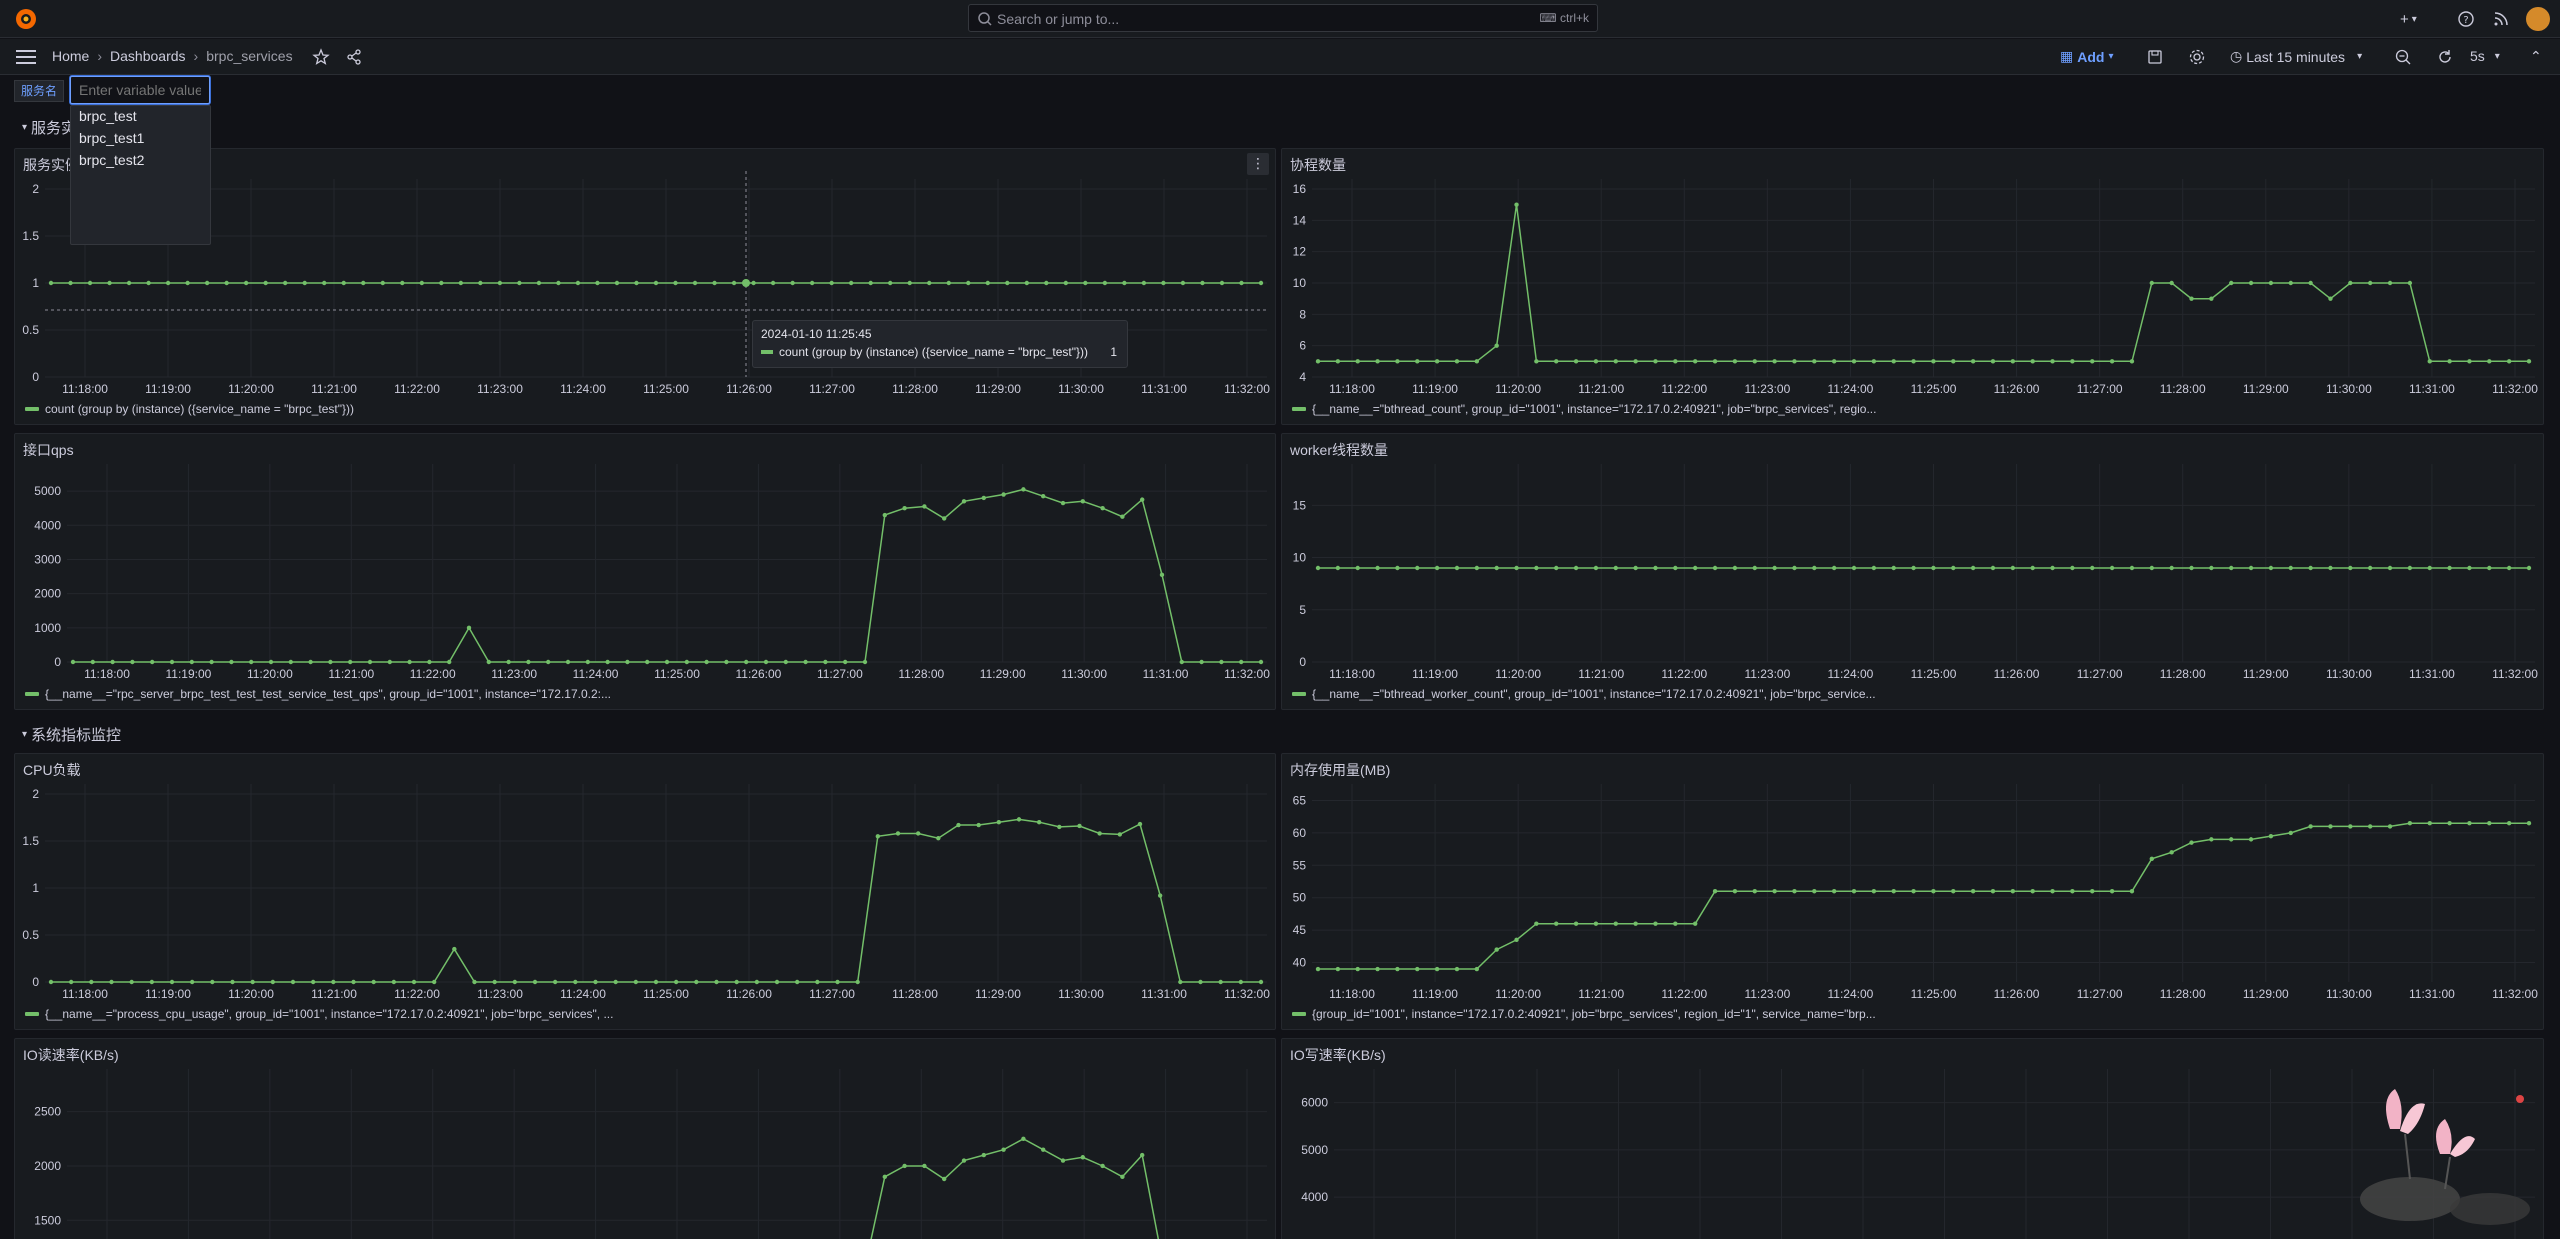 This screenshot has width=2560, height=1239. I want to click on settings-gear-icon, so click(2197, 57).